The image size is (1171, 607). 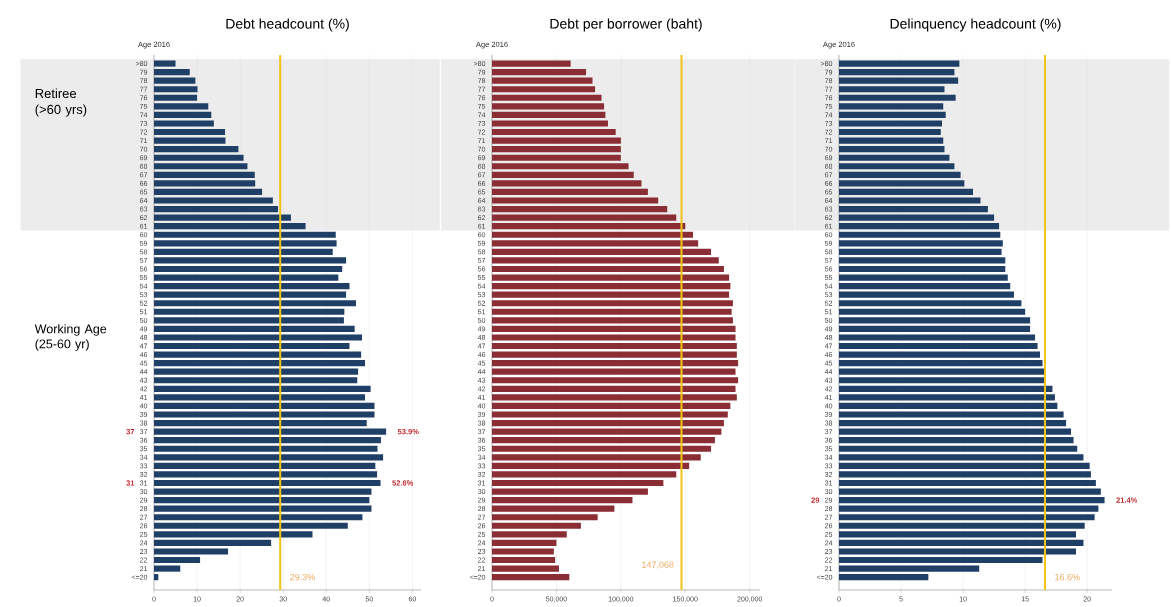 What do you see at coordinates (658, 565) in the screenshot?
I see `ref-line-label: 147,068` at bounding box center [658, 565].